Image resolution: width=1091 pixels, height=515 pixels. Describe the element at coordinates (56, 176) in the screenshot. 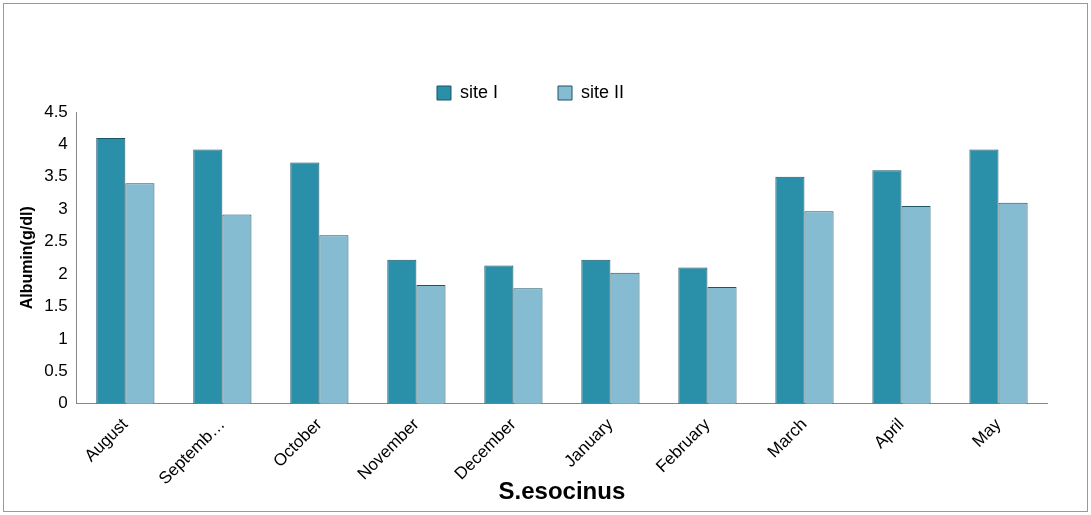

I see `y-tick-label: 3.5` at that location.